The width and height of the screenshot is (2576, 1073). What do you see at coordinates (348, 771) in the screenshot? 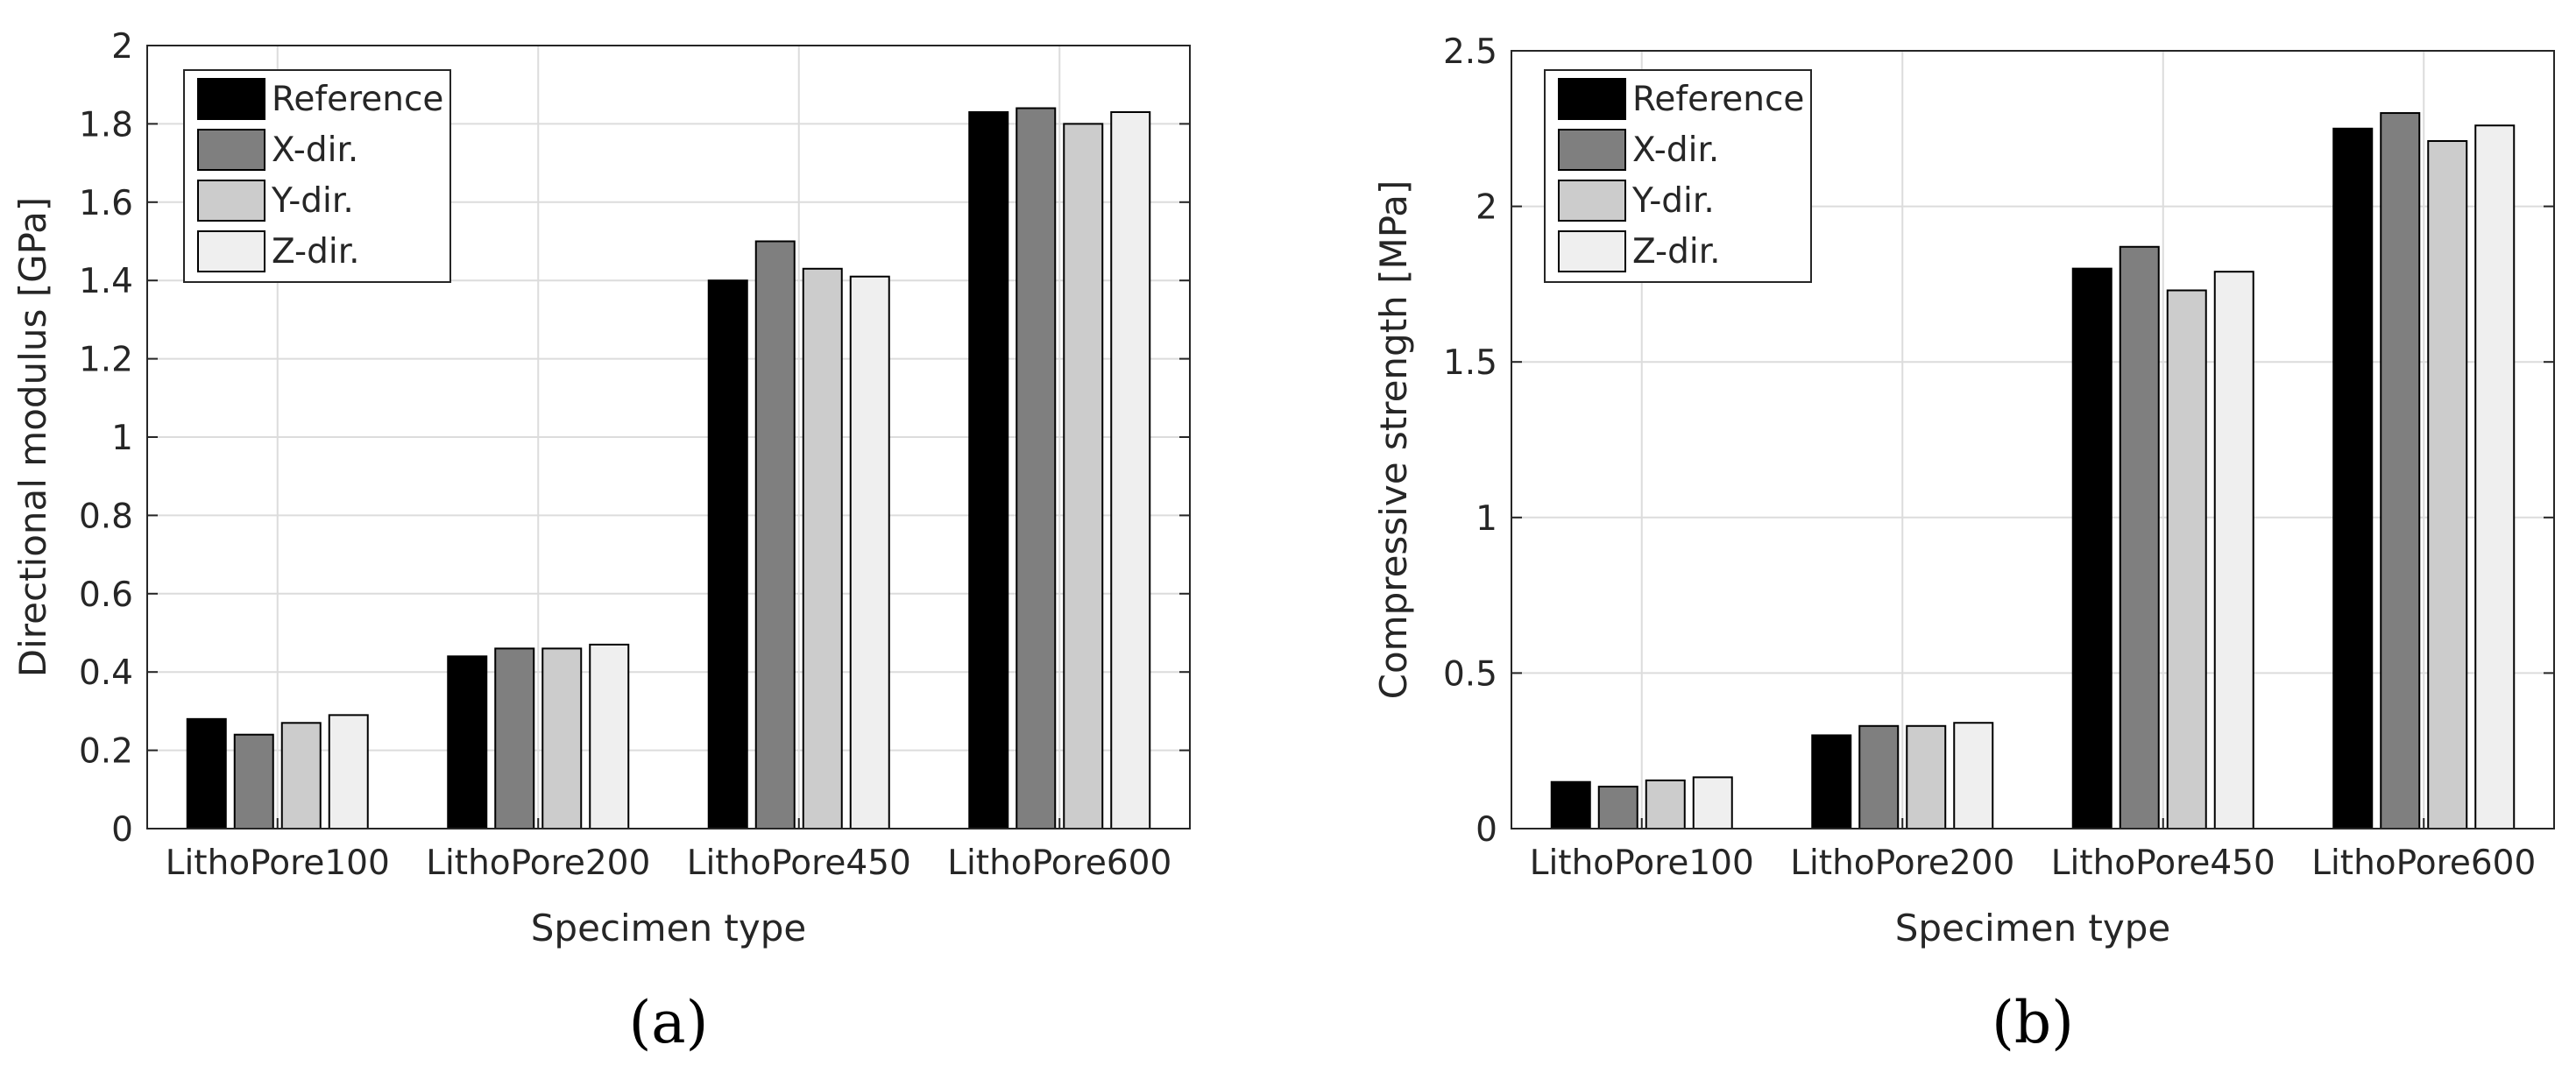
I see `bar-z-dir-lithopore100: Z-dir. LithoPore100: 0.29` at bounding box center [348, 771].